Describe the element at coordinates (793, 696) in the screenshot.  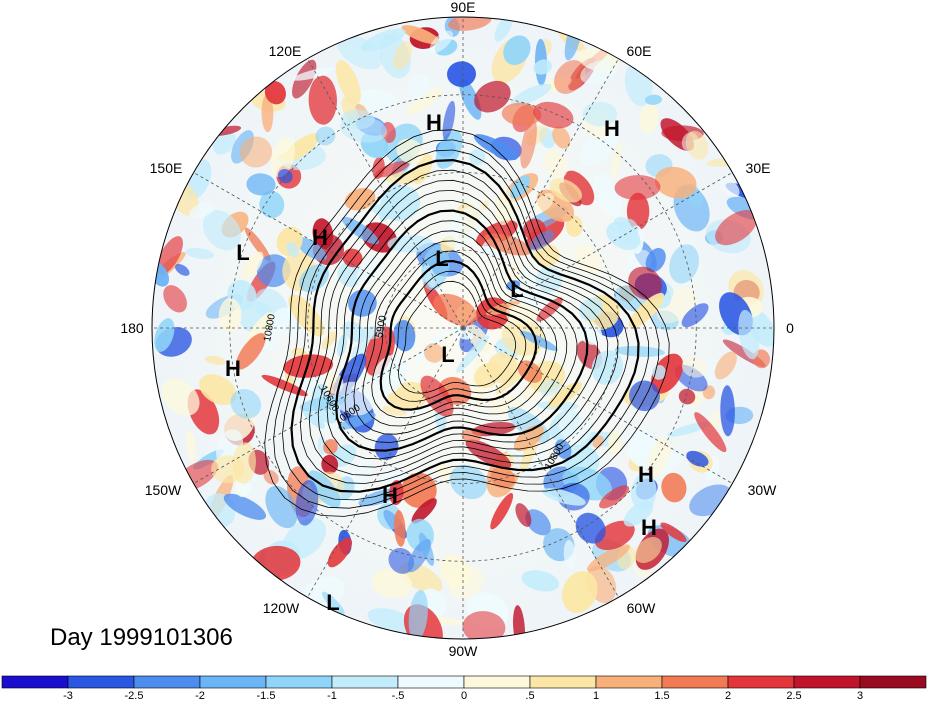
I see `colorbar-tick-label: 2.5` at that location.